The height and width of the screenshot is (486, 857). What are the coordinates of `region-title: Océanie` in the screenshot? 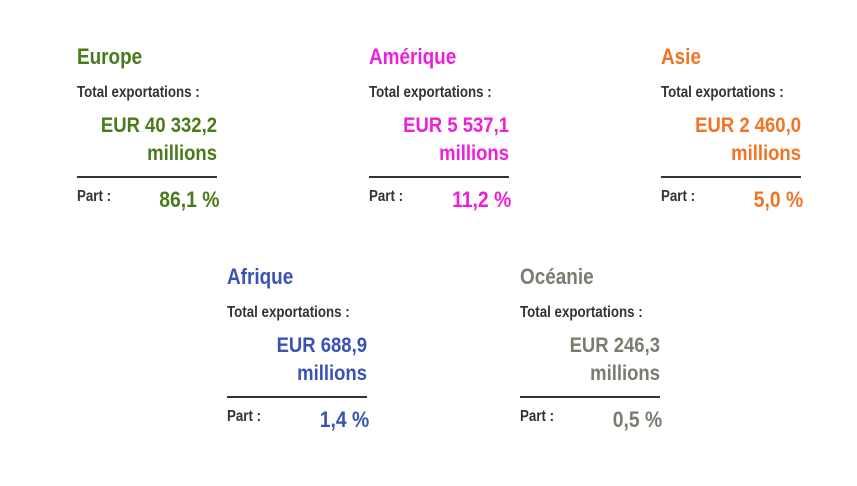 It's located at (557, 276).